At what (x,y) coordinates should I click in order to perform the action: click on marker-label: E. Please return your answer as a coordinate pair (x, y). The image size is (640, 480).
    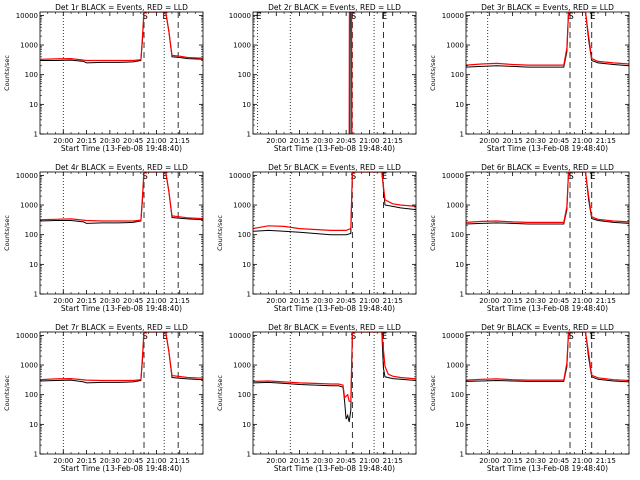
    Looking at the image, I should click on (593, 177).